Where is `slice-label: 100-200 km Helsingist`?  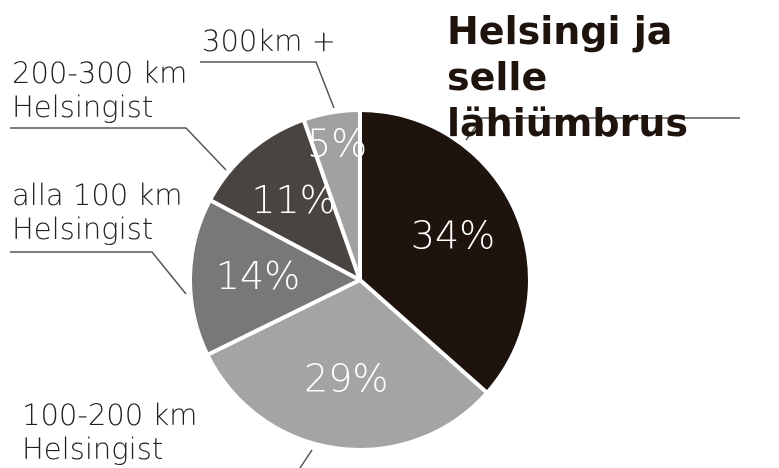
slice-label: 100-200 km Helsingist is located at coordinates (110, 432).